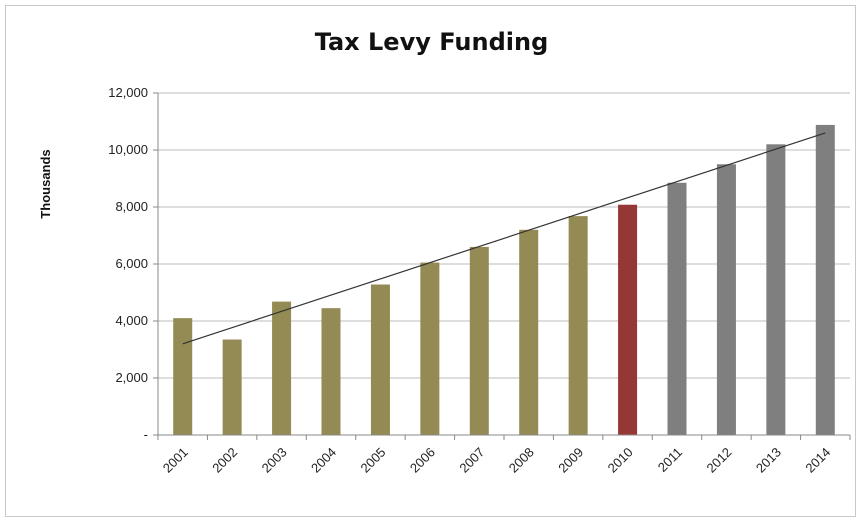 The image size is (863, 523). I want to click on bar-2008, so click(529, 332).